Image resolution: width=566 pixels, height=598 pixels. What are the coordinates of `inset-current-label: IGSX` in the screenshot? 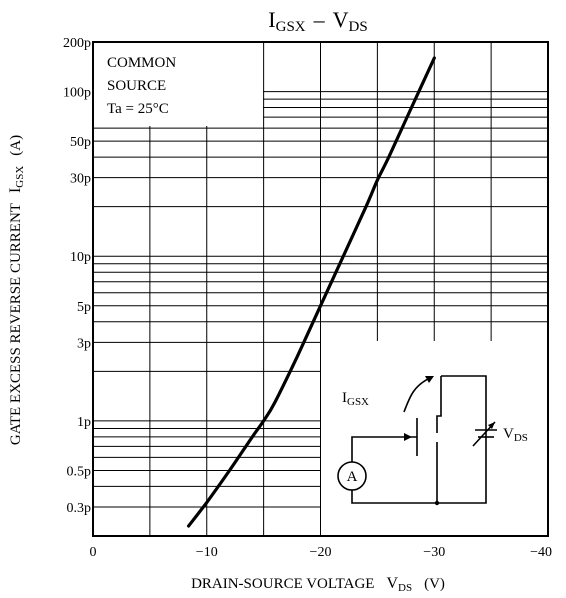 It's located at (355, 399).